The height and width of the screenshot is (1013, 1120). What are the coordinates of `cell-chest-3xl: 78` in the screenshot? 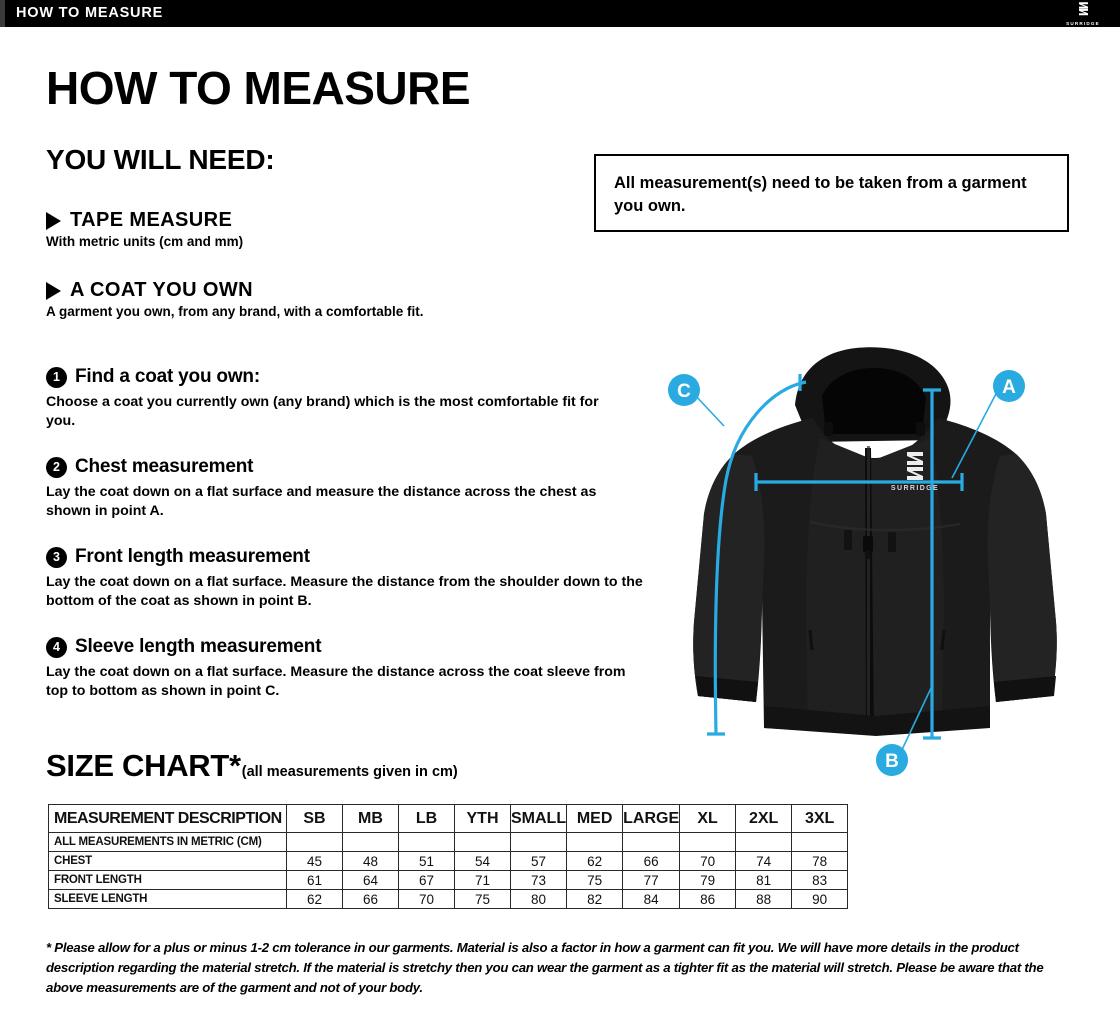 It's located at (820, 861).